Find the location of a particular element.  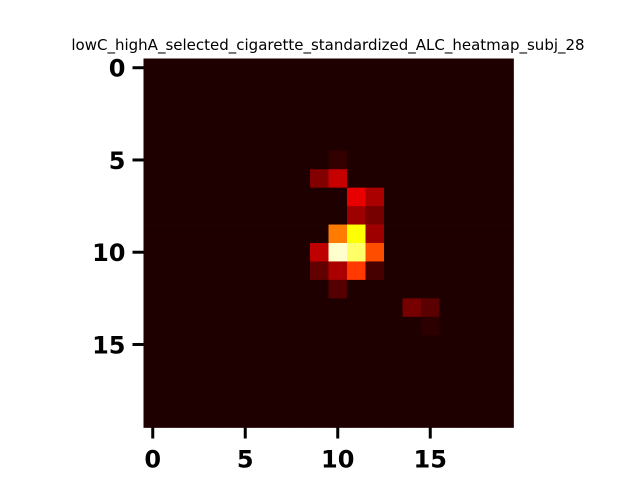

heatmap-cell-r17-c12 is located at coordinates (375, 381).